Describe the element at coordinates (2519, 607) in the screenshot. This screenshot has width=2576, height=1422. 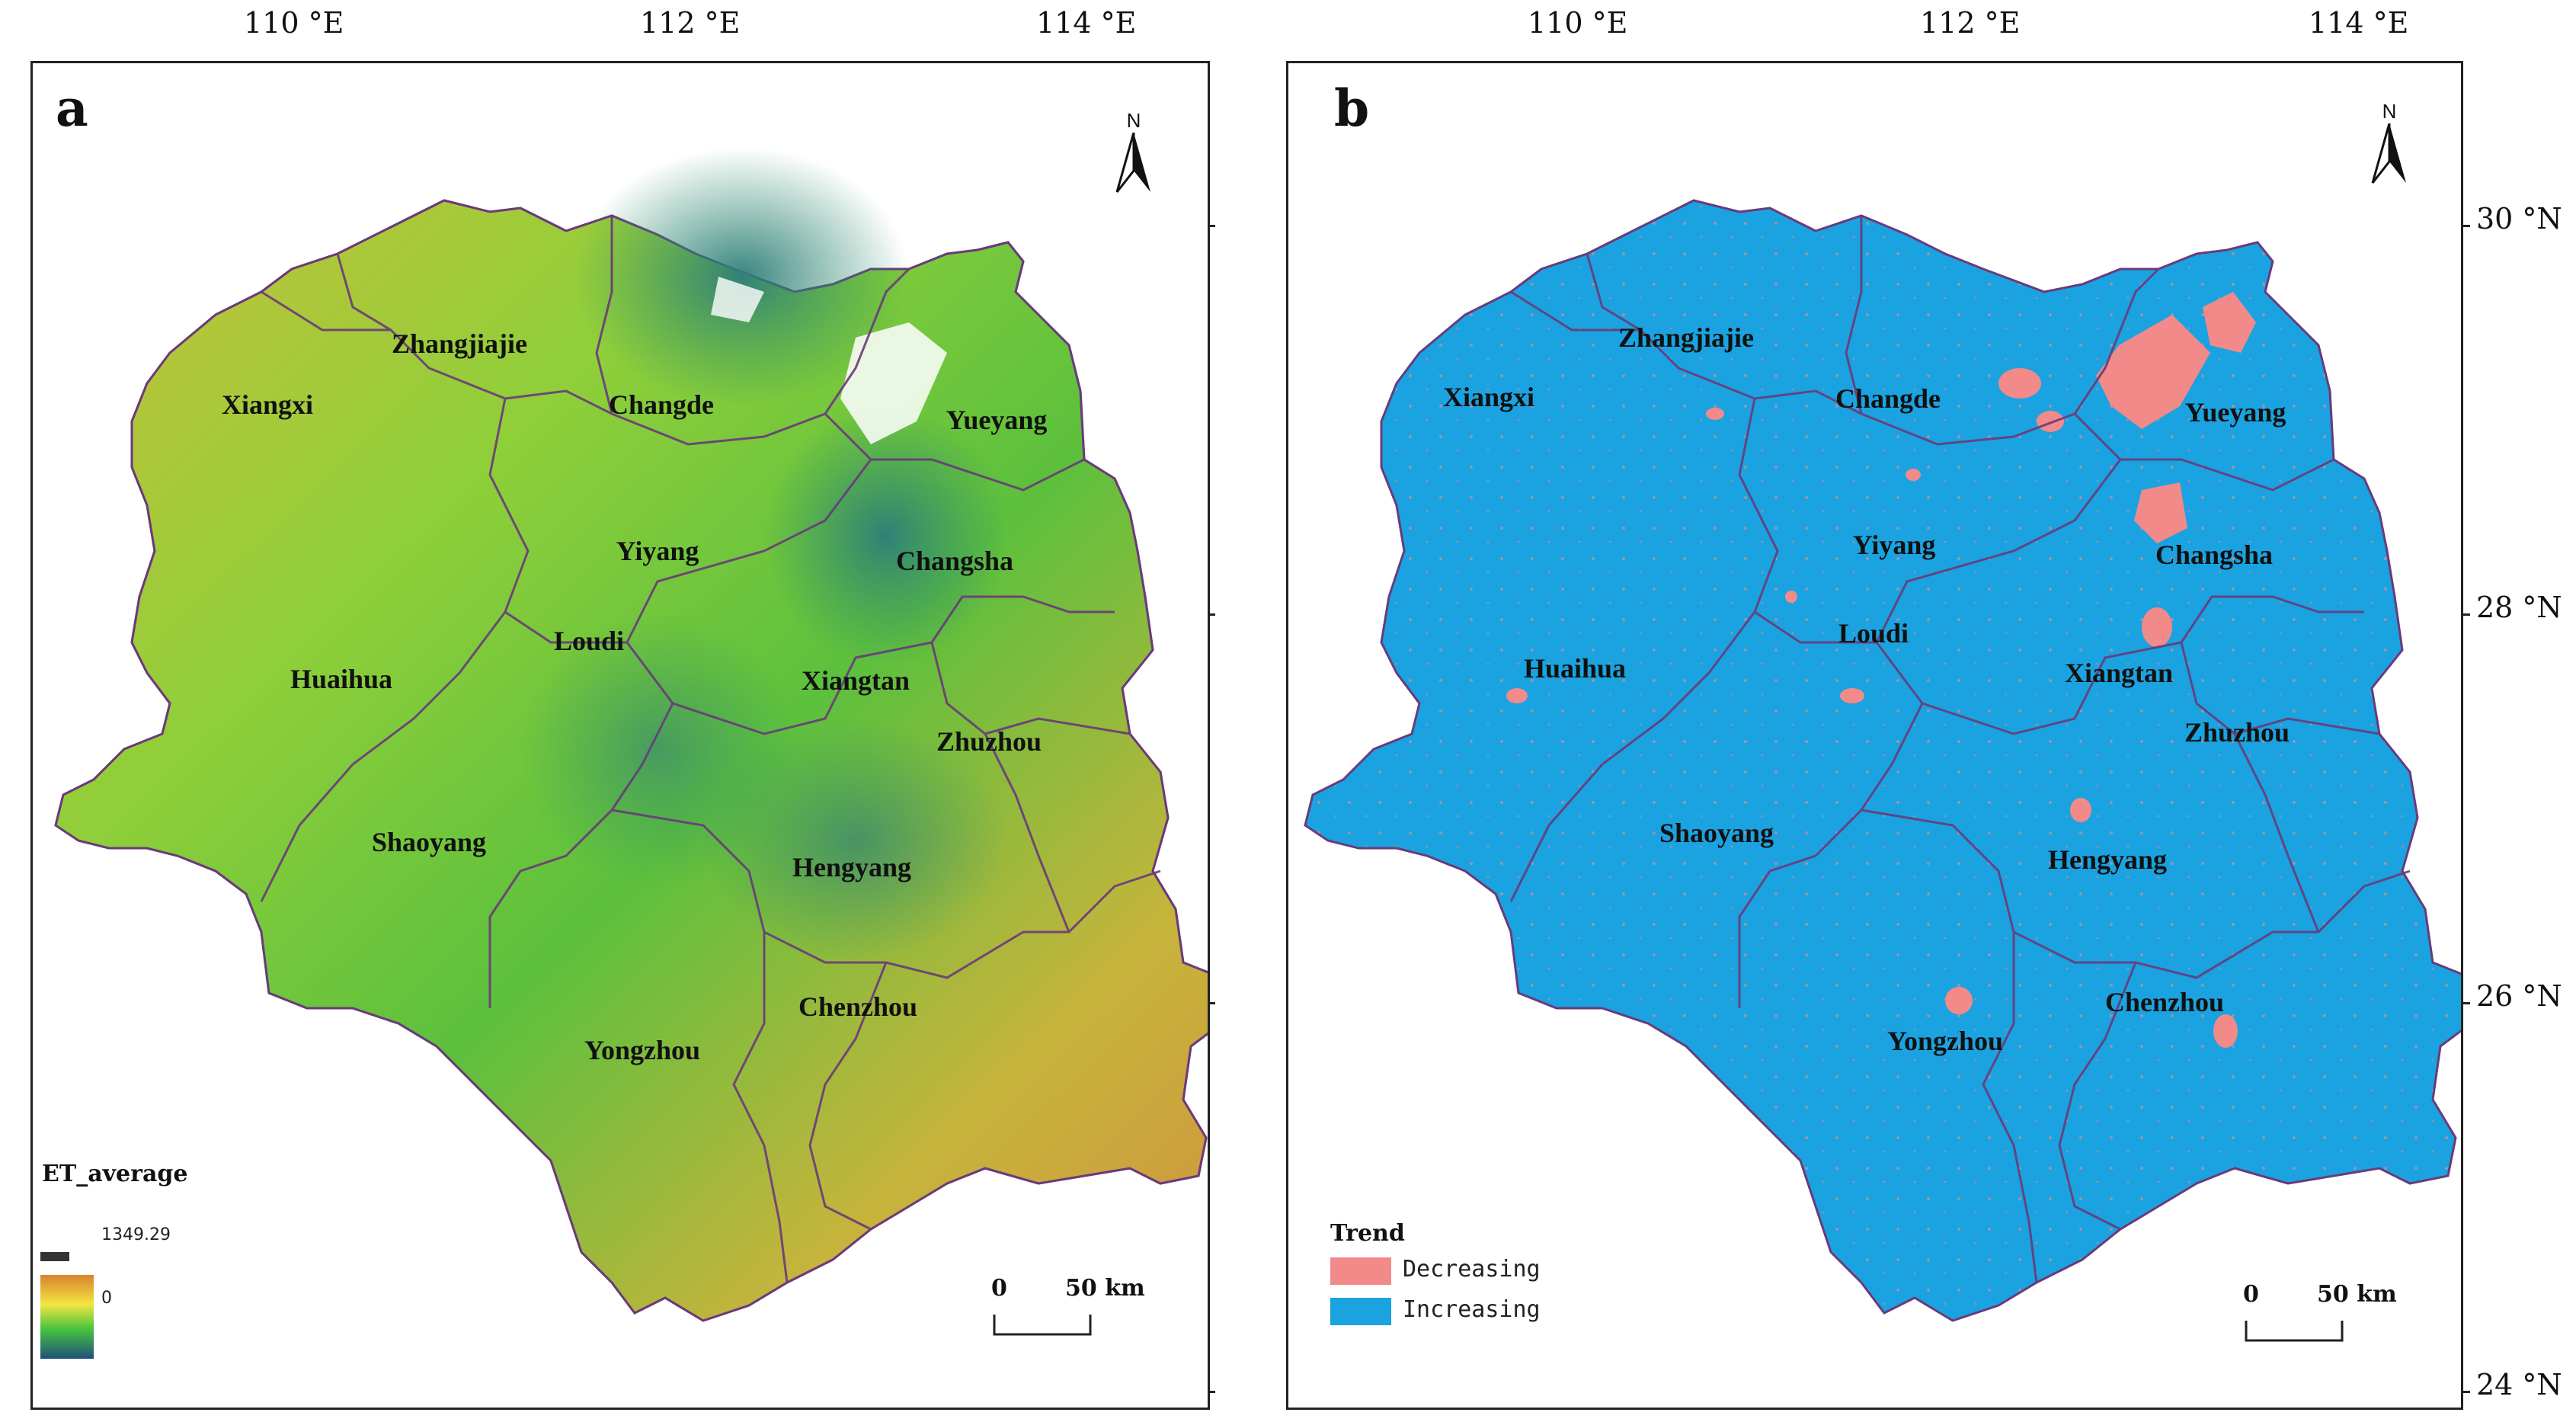
I see `lat-label-28: 28 °N` at that location.